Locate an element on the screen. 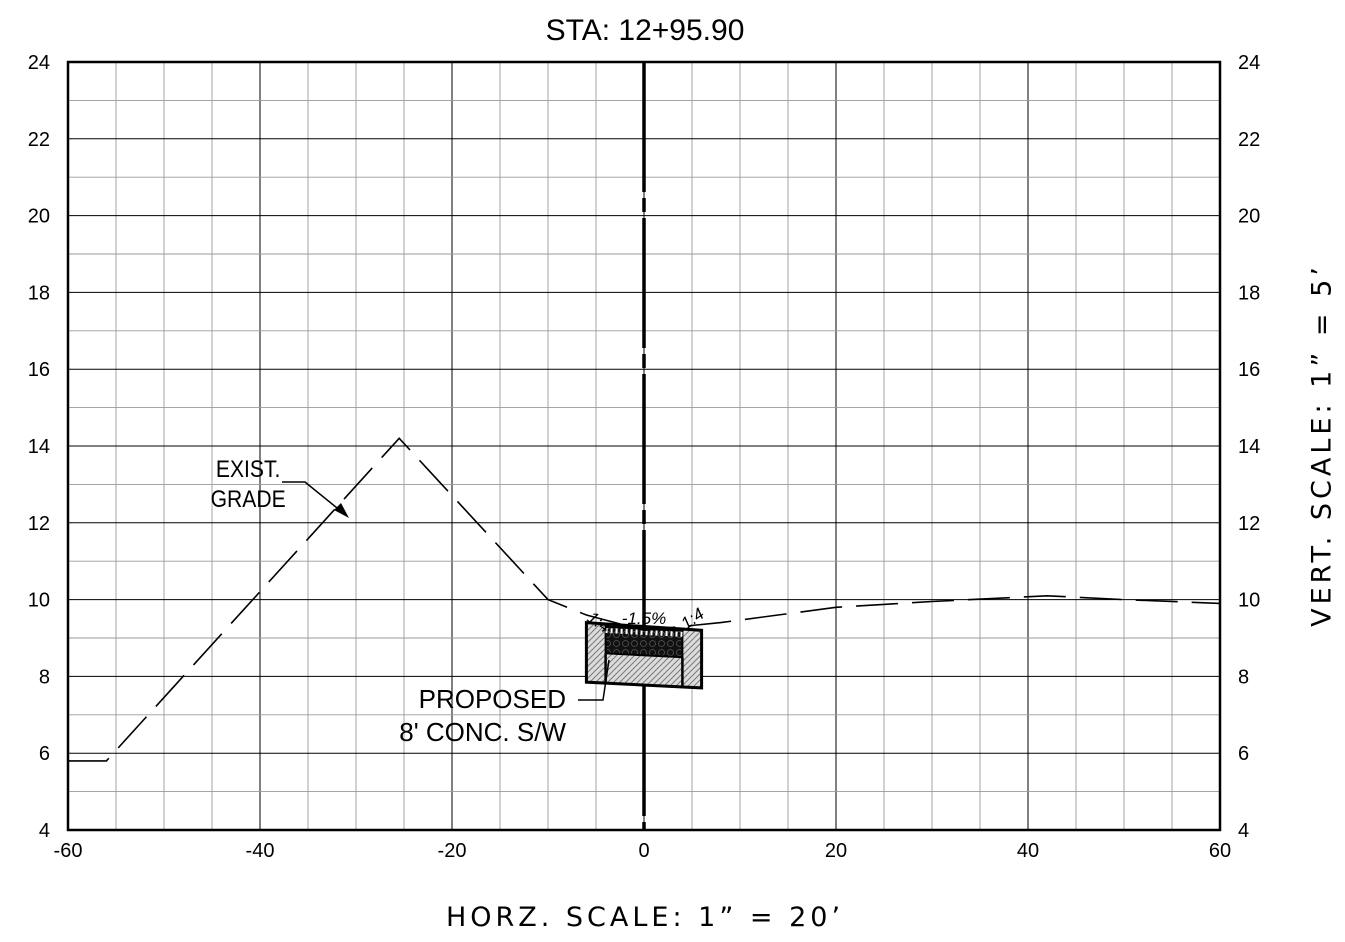  y-tick-label-left: 4 is located at coordinates (44, 831).